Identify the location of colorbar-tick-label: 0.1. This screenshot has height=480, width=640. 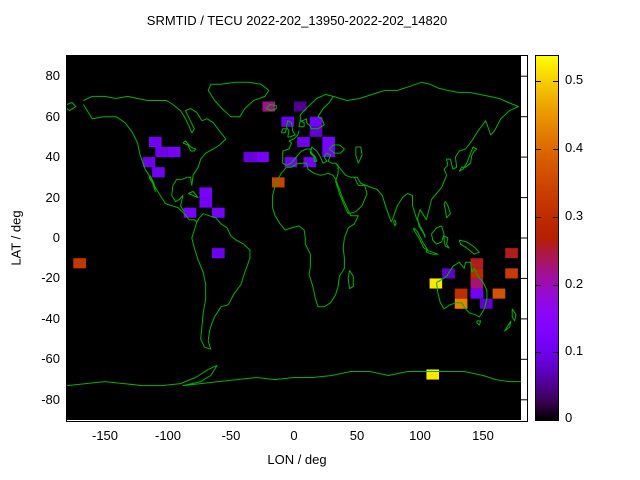
(574, 350).